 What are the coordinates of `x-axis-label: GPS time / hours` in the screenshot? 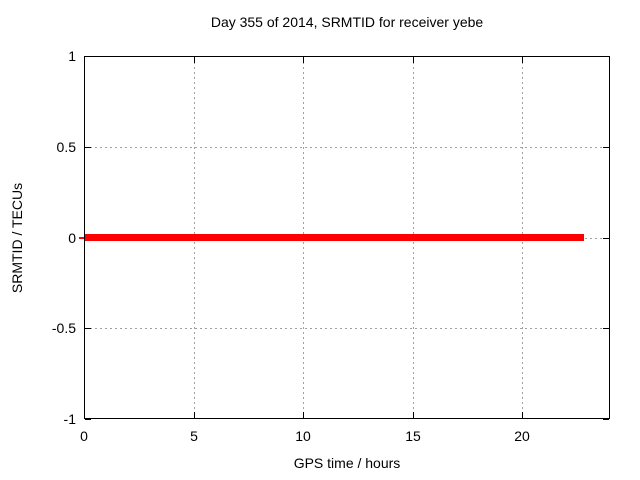 It's located at (347, 463).